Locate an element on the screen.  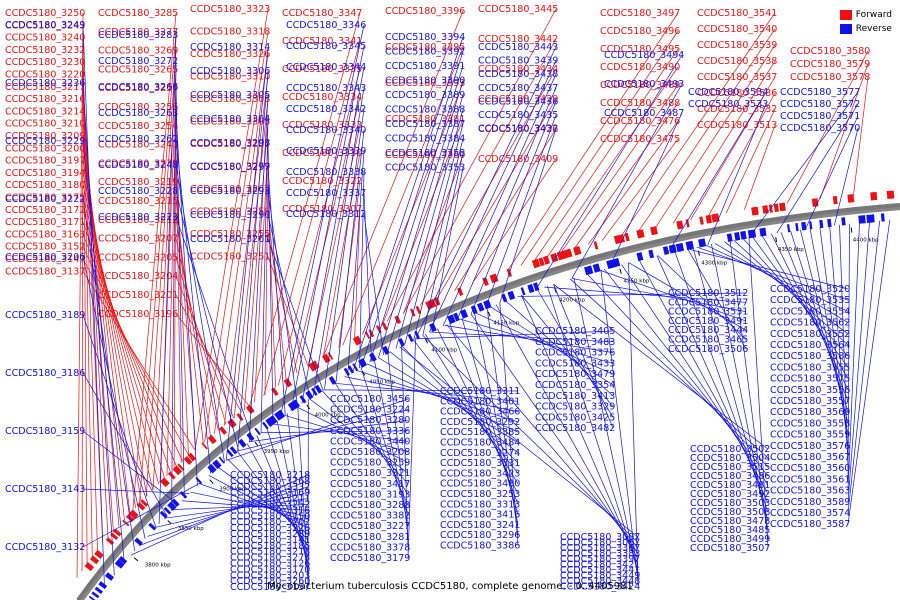
reverse-gene-label: CCDC5180_3554 is located at coordinates (810, 311).